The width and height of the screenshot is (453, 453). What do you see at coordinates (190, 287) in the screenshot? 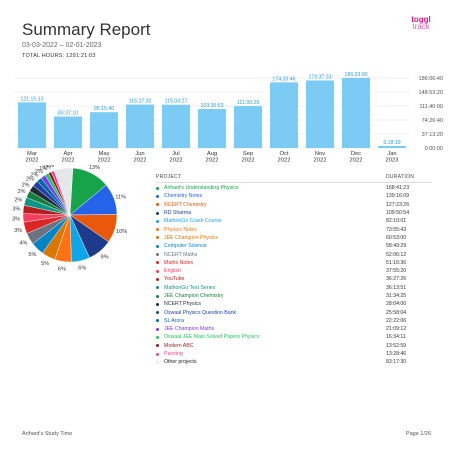
I see `project-name: MathonGo Test Series` at bounding box center [190, 287].